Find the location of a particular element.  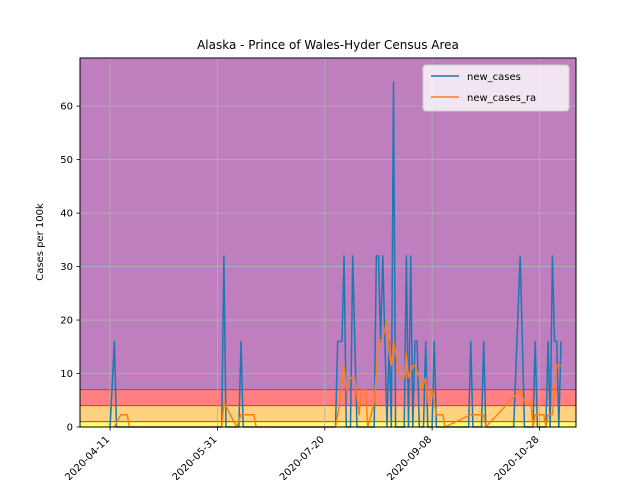

y-tick-label: 50 is located at coordinates (66, 160).